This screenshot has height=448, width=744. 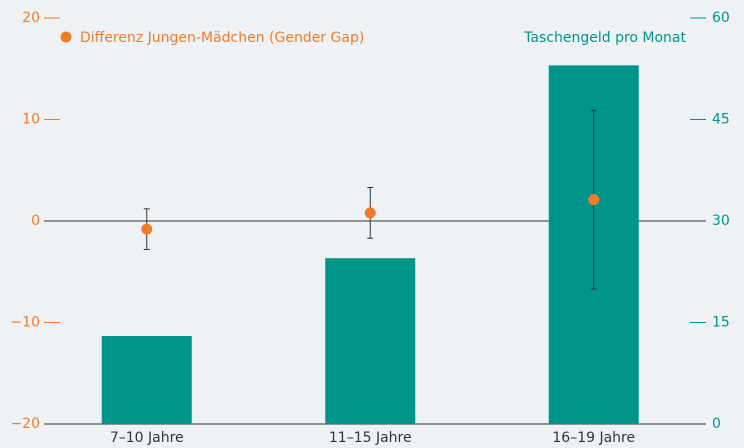 What do you see at coordinates (721, 323) in the screenshot?
I see `y2-tick-label: 15` at bounding box center [721, 323].